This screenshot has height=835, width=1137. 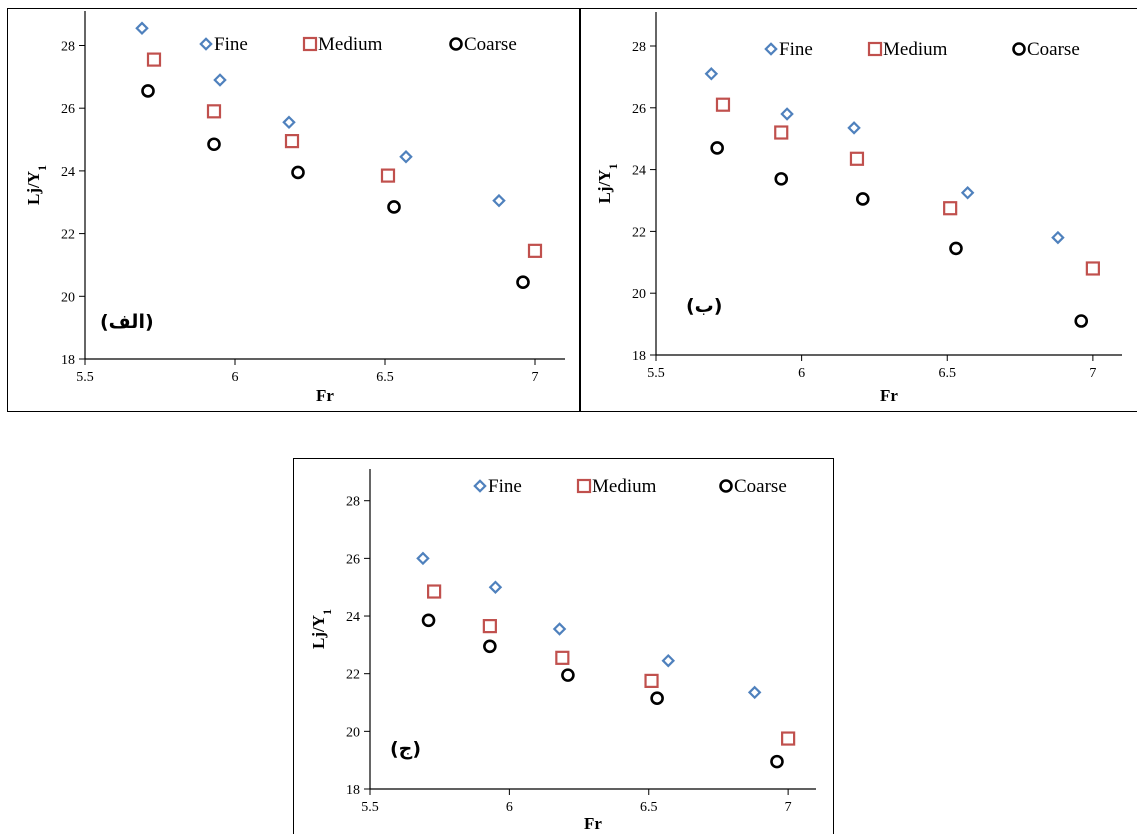 I want to click on chart-a-x-tick-label: 6, so click(x=235, y=377).